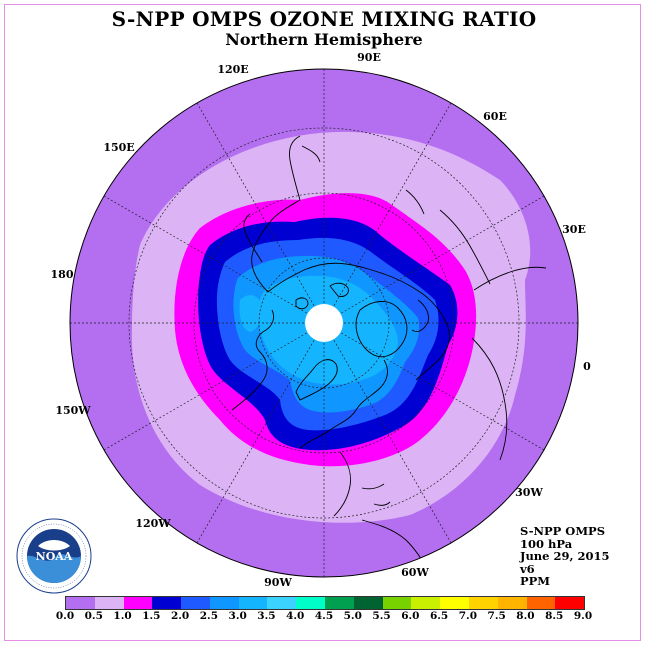 The height and width of the screenshot is (648, 648). Describe the element at coordinates (251, 313) in the screenshot. I see `zone-6b` at that location.